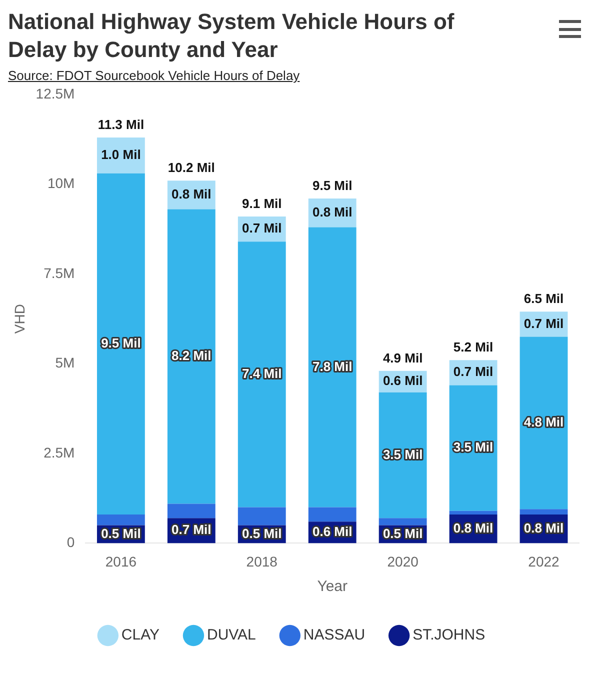 The width and height of the screenshot is (597, 689). What do you see at coordinates (544, 298) in the screenshot?
I see `total-label: 6.5 Mil` at bounding box center [544, 298].